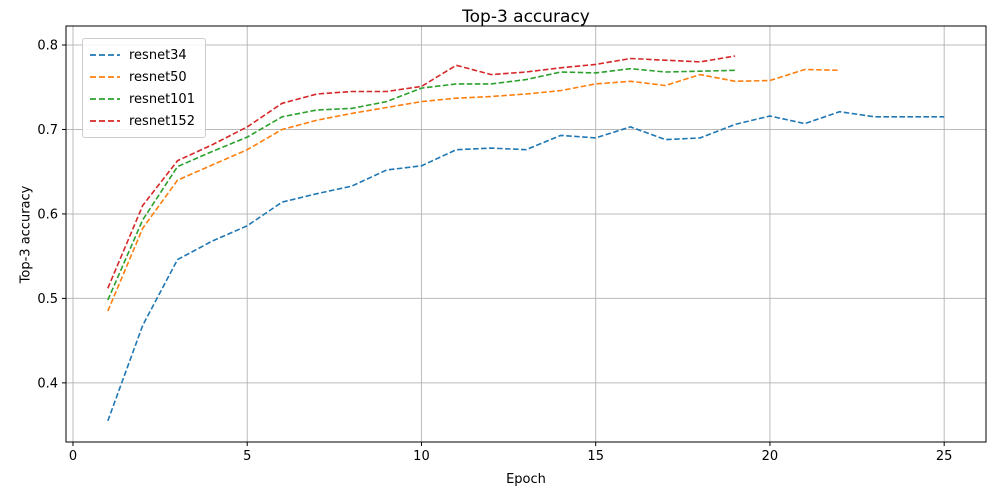  What do you see at coordinates (526, 479) in the screenshot?
I see `x-axis-label: Epoch` at bounding box center [526, 479].